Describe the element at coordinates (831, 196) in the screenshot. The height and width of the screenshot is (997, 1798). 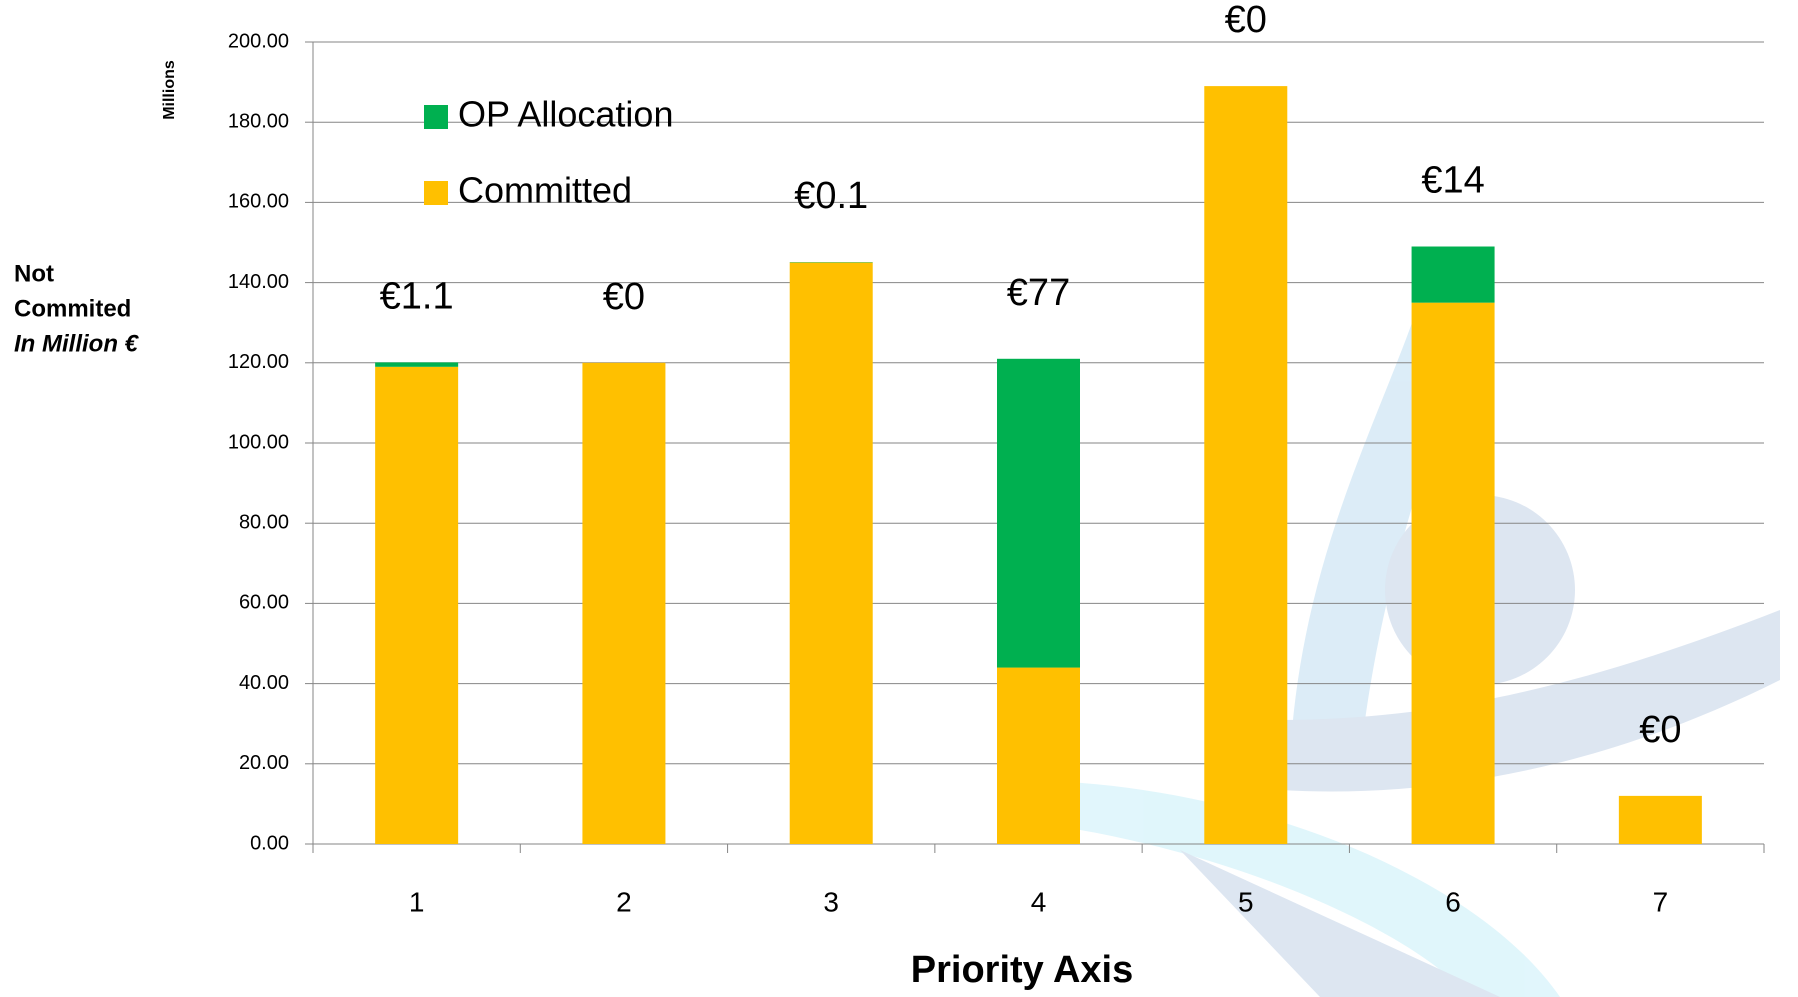
I see `data-label: €0.1` at that location.